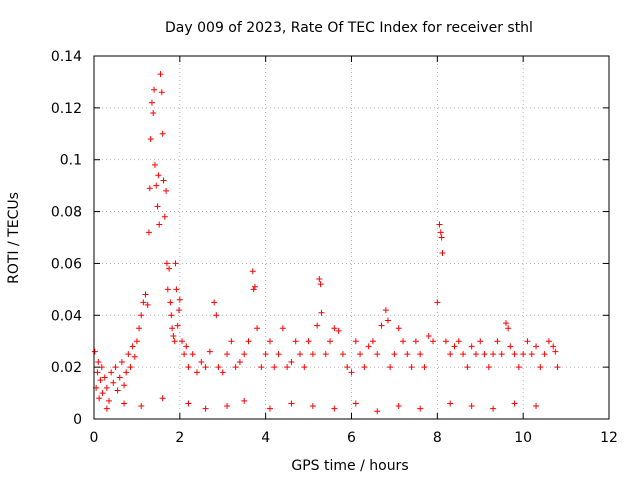 The image size is (640, 480). What do you see at coordinates (66, 368) in the screenshot?
I see `y-tick-label: 0.02` at bounding box center [66, 368].